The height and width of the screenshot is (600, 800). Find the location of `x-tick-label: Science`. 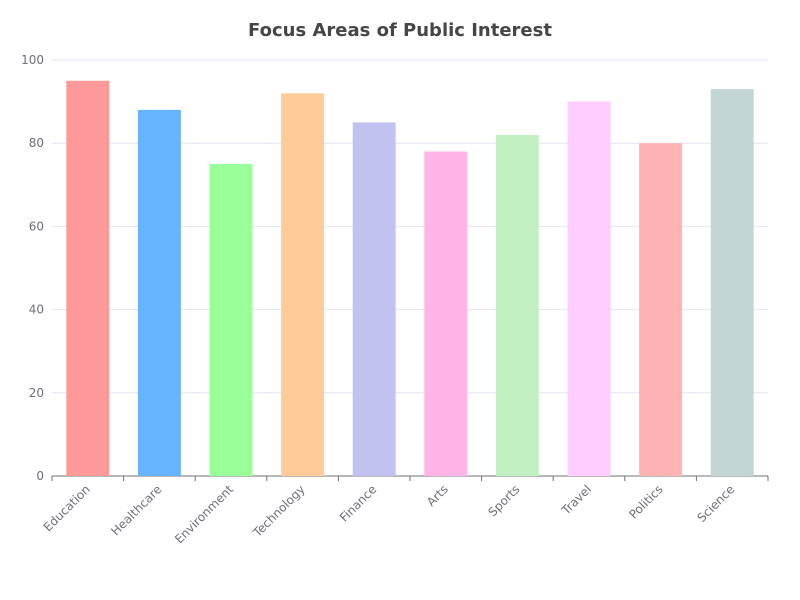

x-tick-label: Science is located at coordinates (716, 503).